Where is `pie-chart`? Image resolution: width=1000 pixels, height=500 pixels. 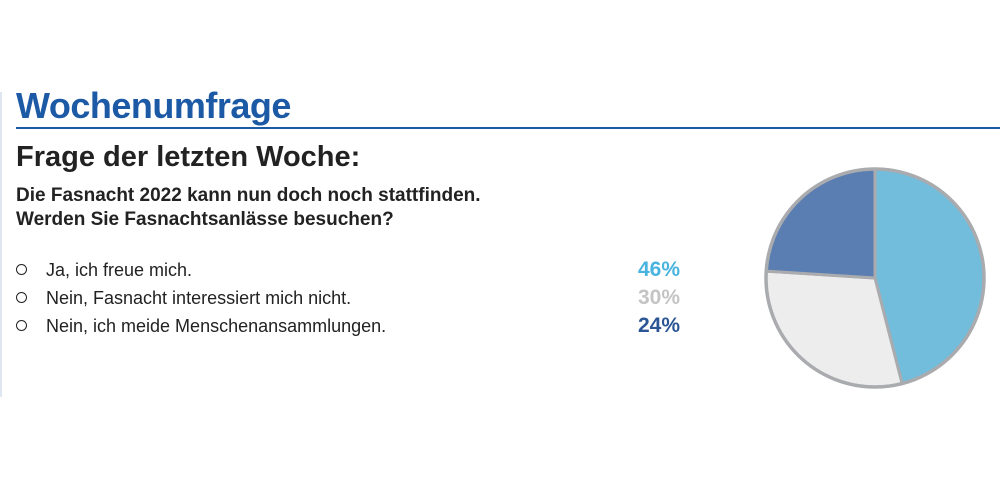 pie-chart is located at coordinates (875, 278).